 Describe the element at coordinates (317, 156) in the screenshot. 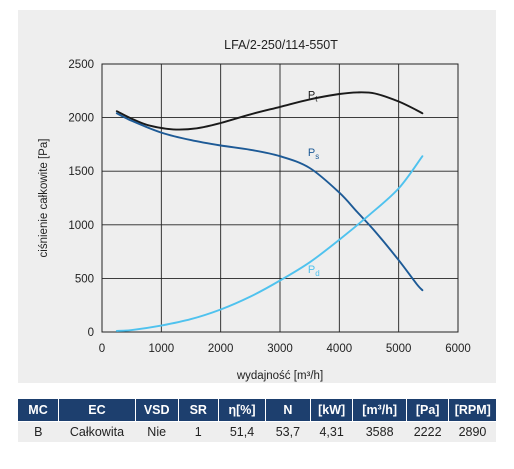

I see `series-label-sub: s` at that location.